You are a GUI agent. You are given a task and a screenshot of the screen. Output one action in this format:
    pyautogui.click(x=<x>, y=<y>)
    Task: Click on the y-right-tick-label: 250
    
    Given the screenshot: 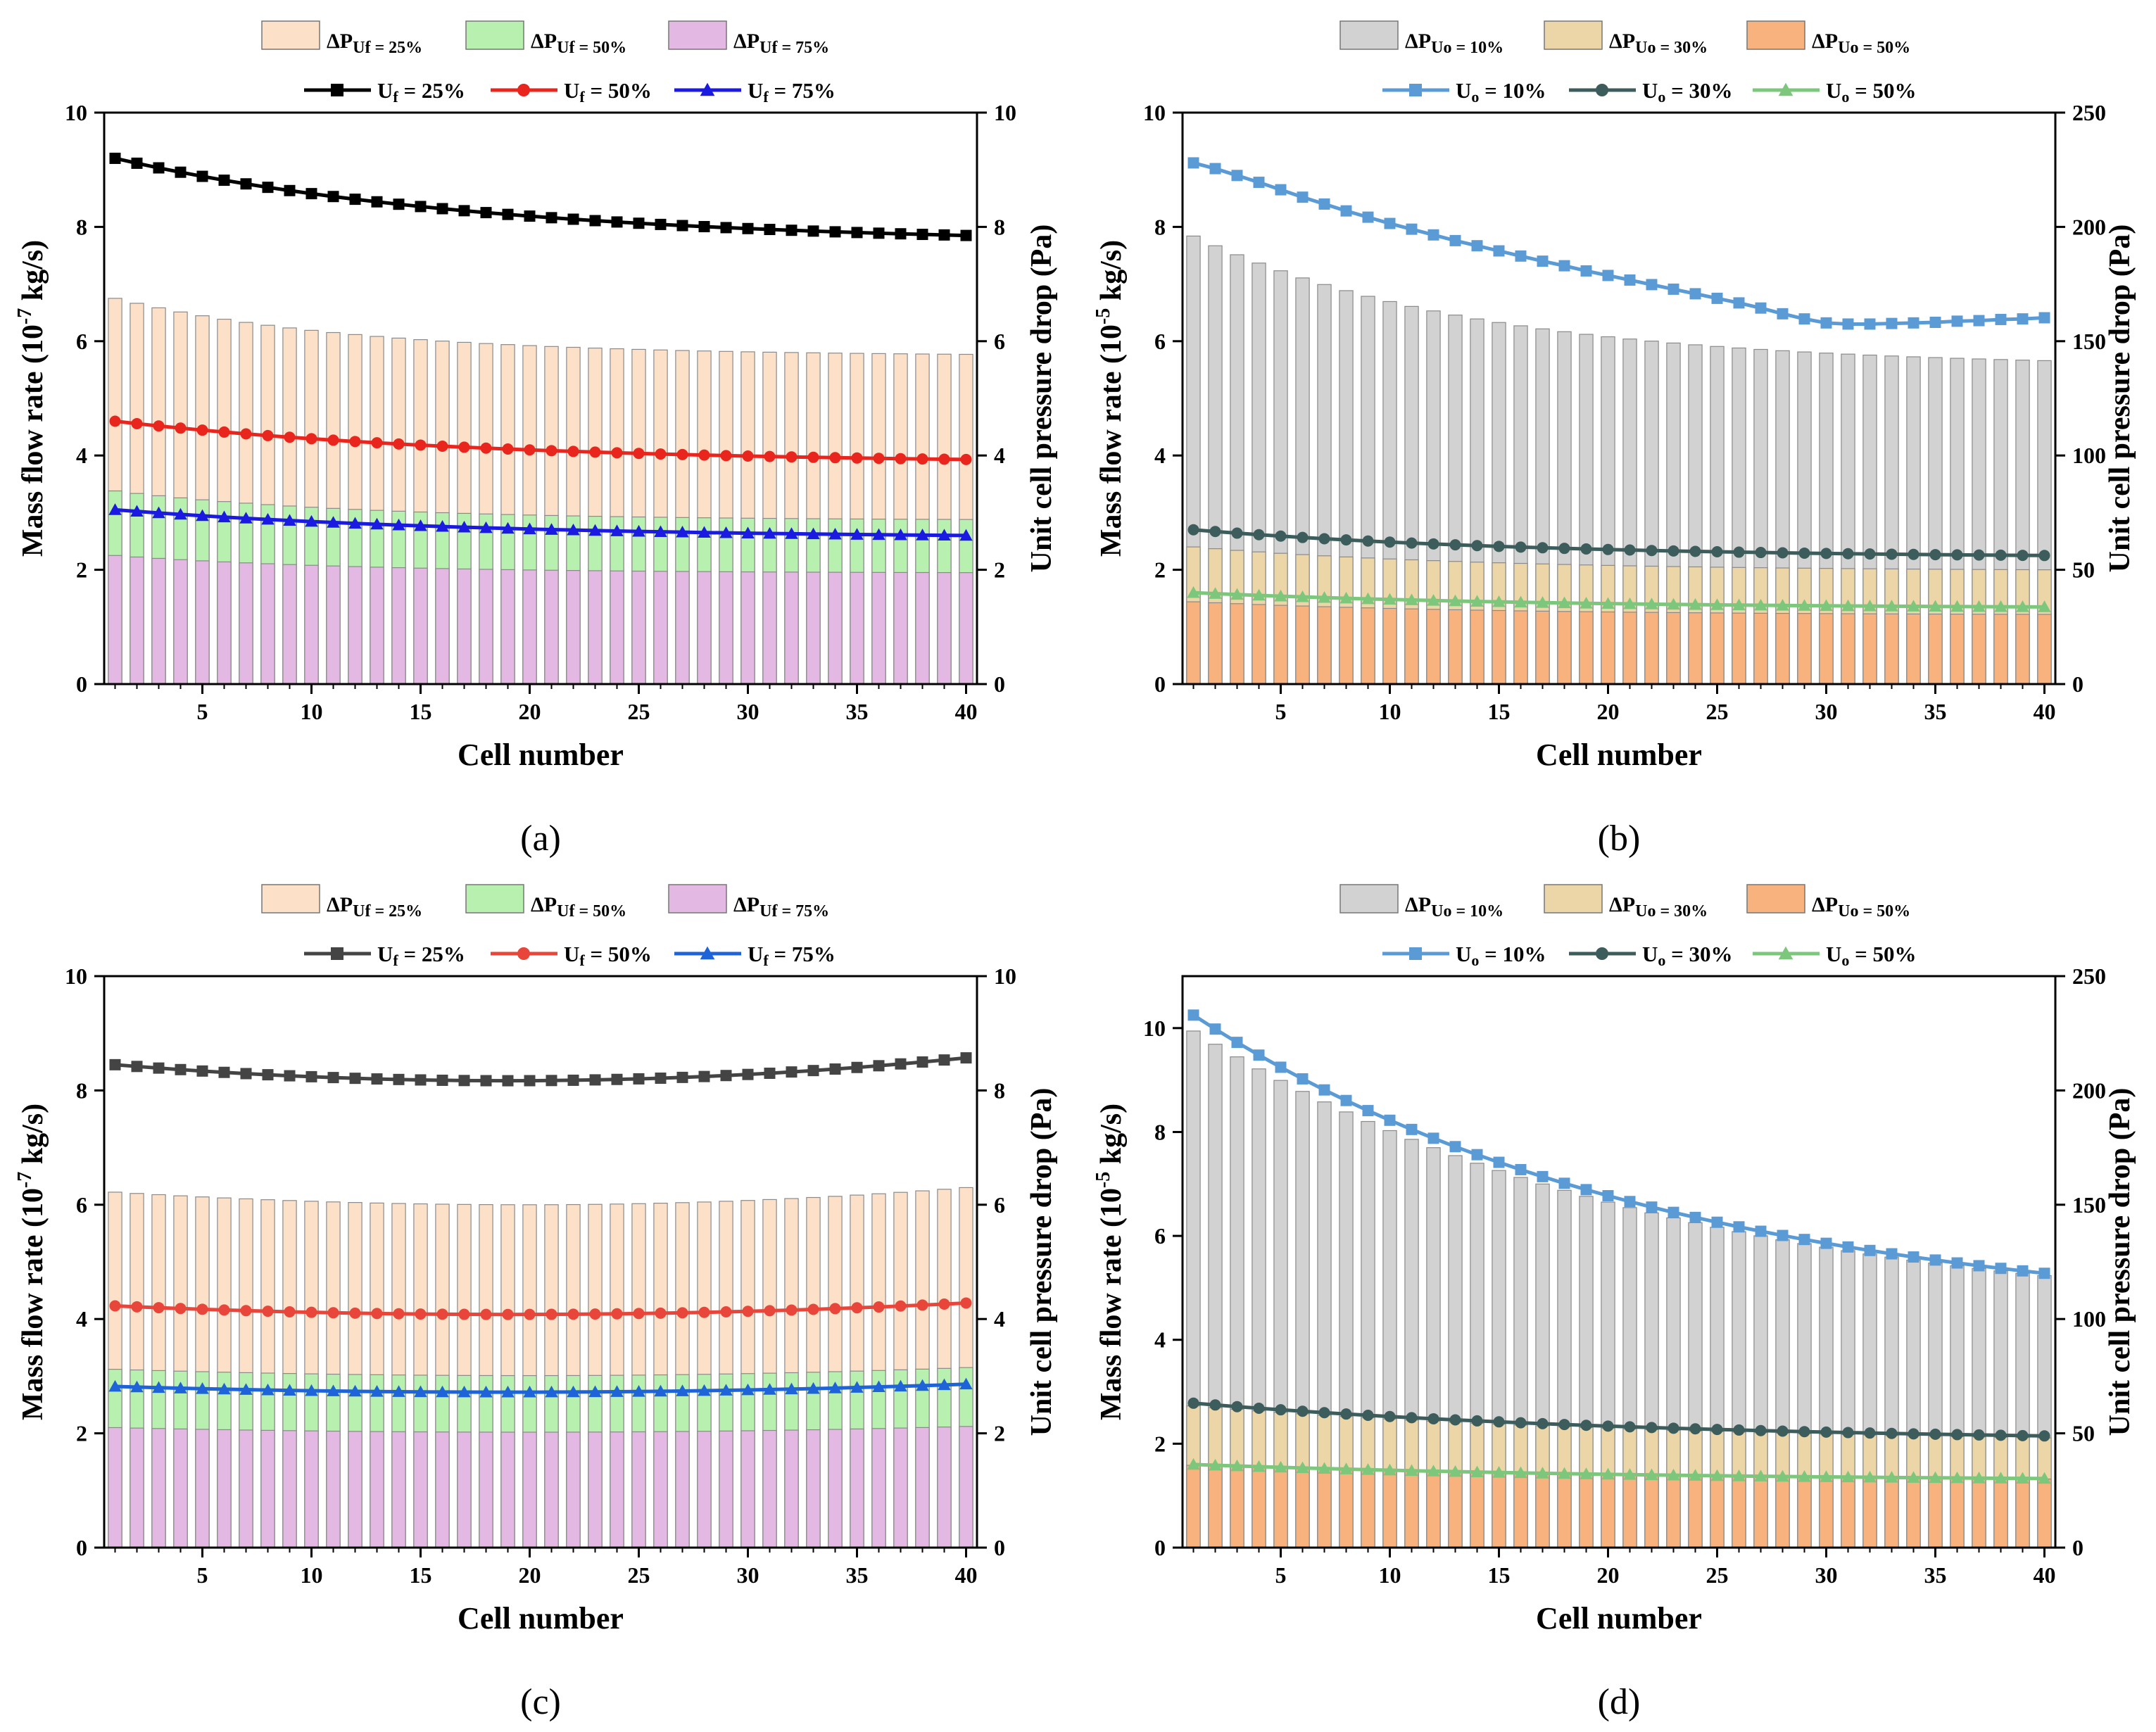 What is the action you would take?
    pyautogui.click(x=2089, y=112)
    